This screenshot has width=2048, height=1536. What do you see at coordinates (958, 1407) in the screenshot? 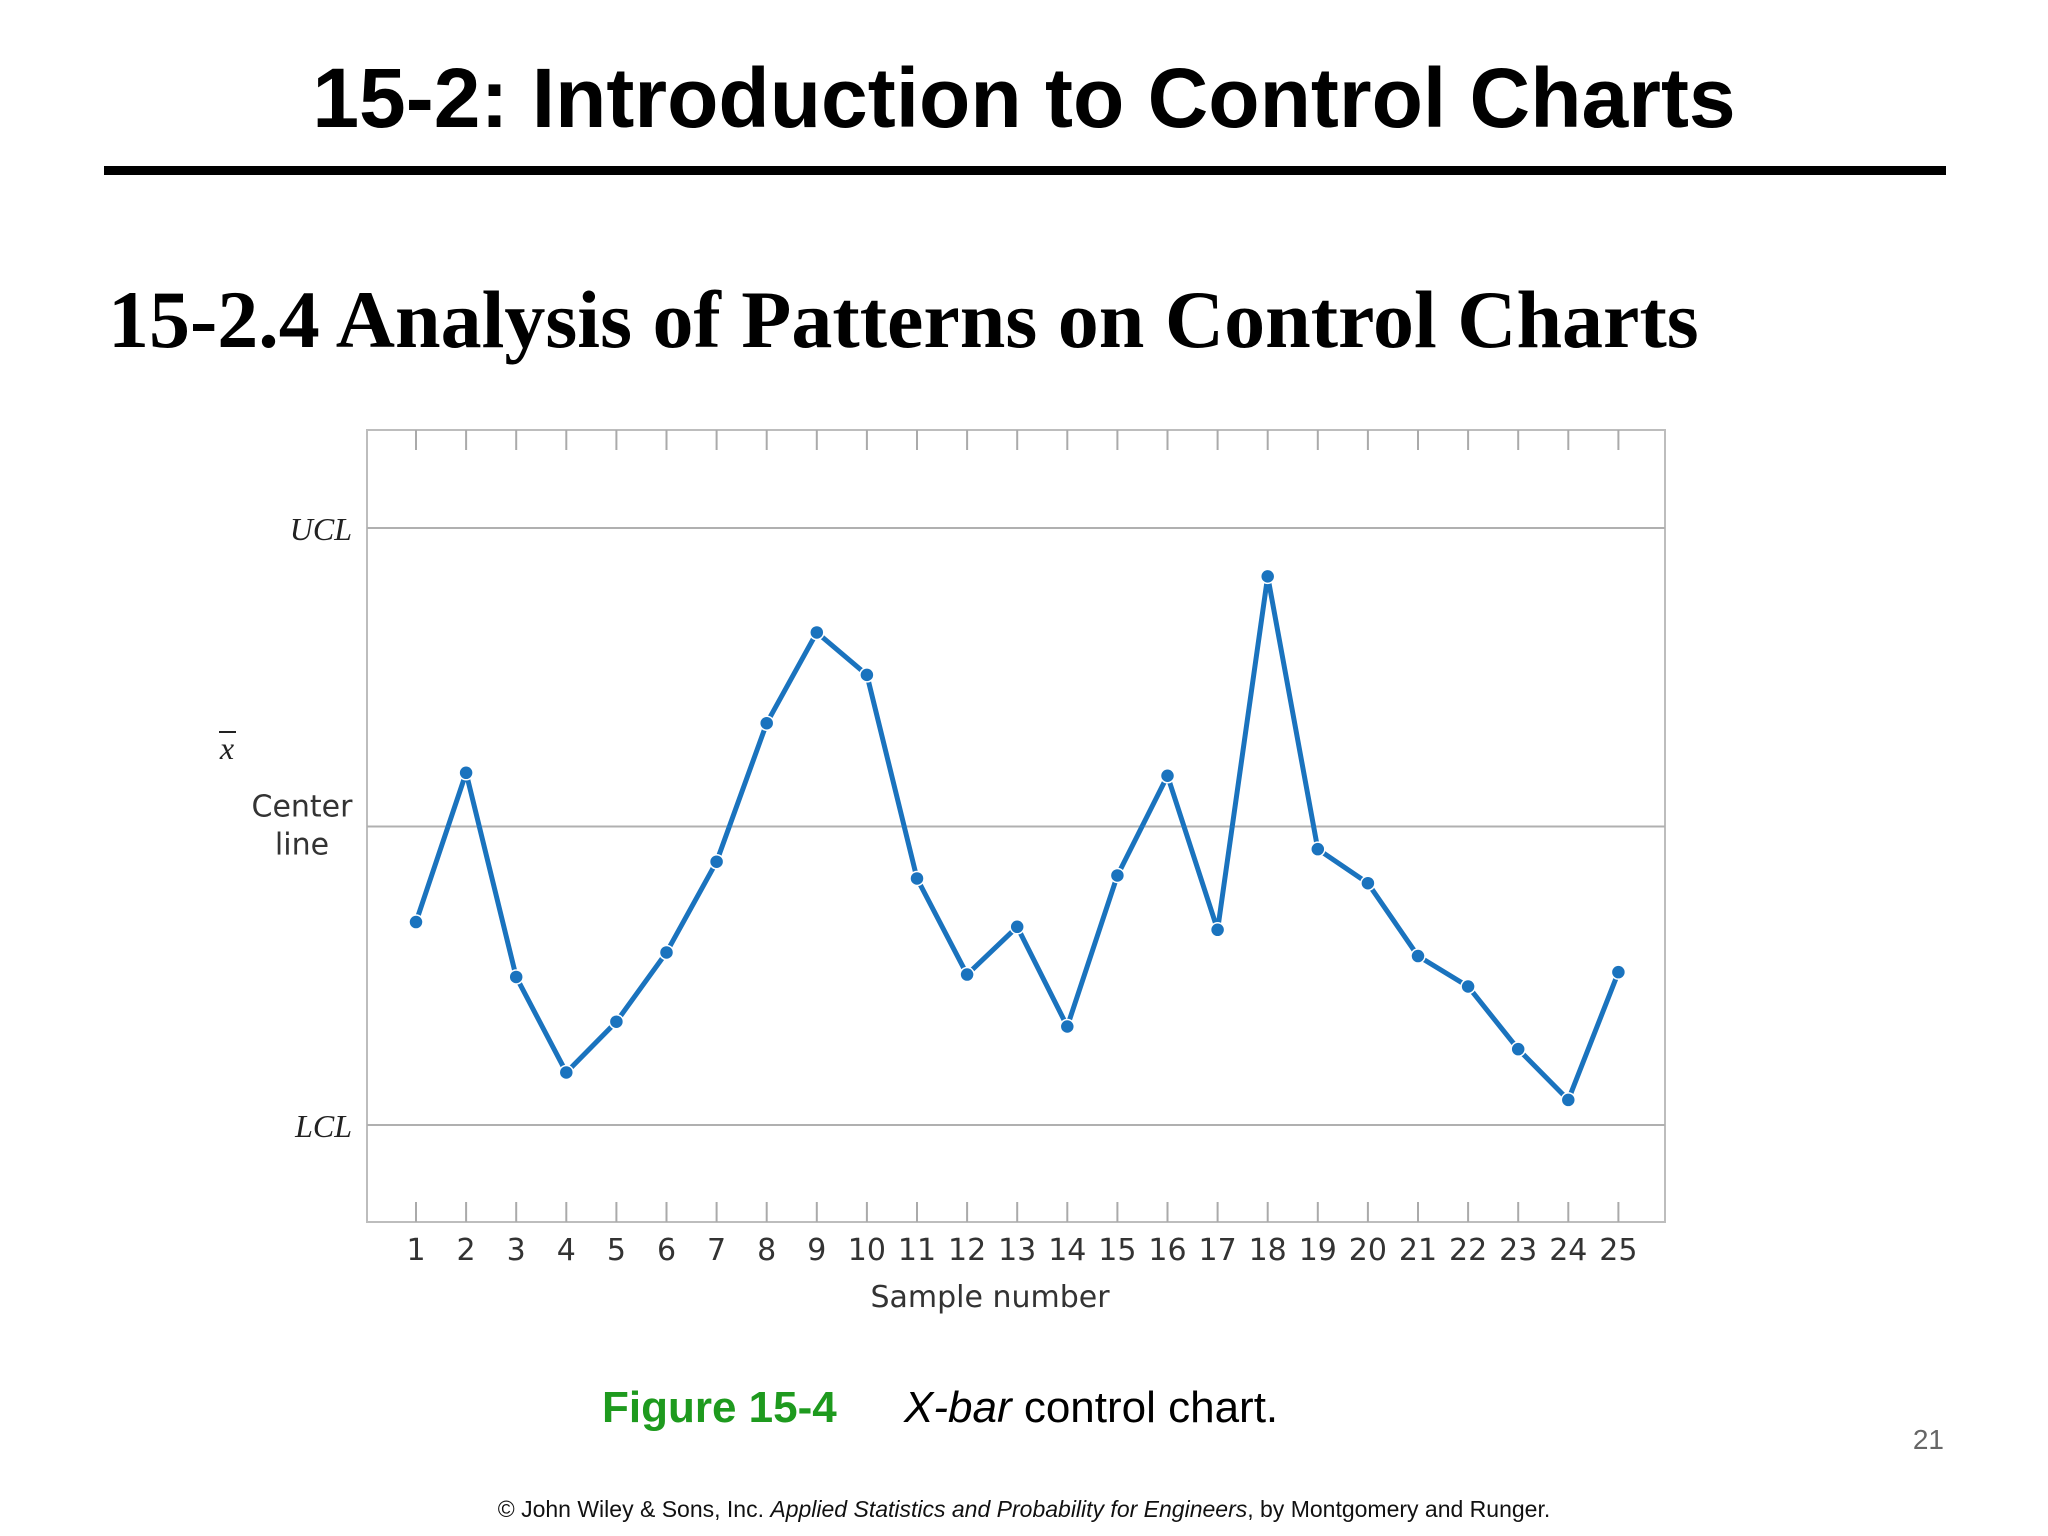
I see `figure-italic-text: X-bar` at bounding box center [958, 1407].